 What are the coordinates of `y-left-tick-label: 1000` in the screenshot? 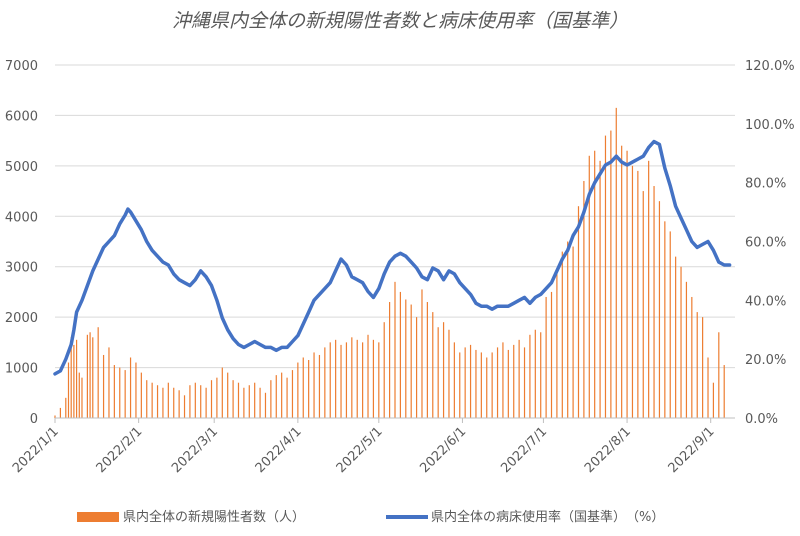 It's located at (21, 369).